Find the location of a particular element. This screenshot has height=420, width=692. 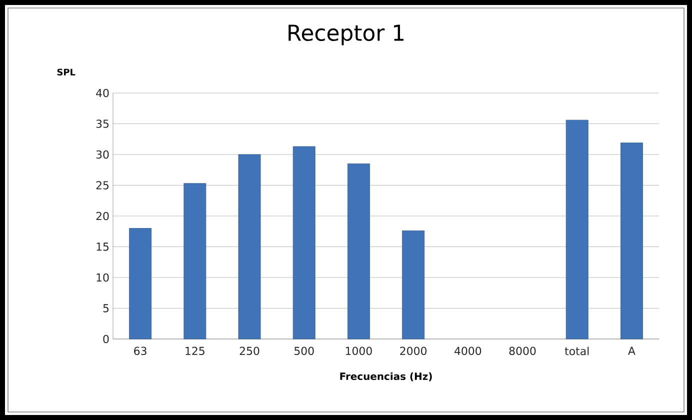

x-axis-title: Frecuencias (Hz) is located at coordinates (386, 377).